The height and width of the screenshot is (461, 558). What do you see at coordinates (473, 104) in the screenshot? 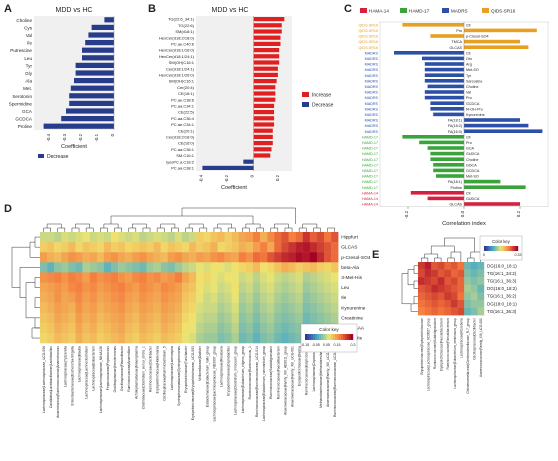
I see `metabolite-label: GCDCA` at bounding box center [473, 104].